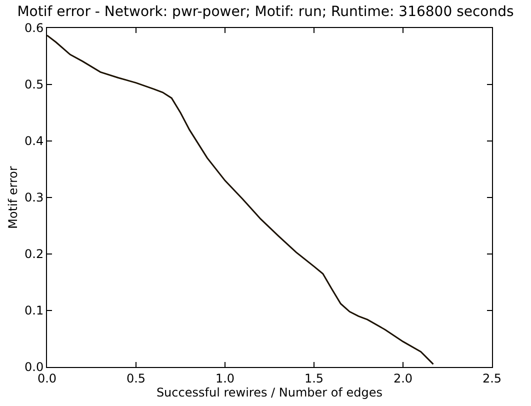 The width and height of the screenshot is (531, 406). I want to click on x-axis-title: Successful rewires / Number of edges, so click(269, 392).